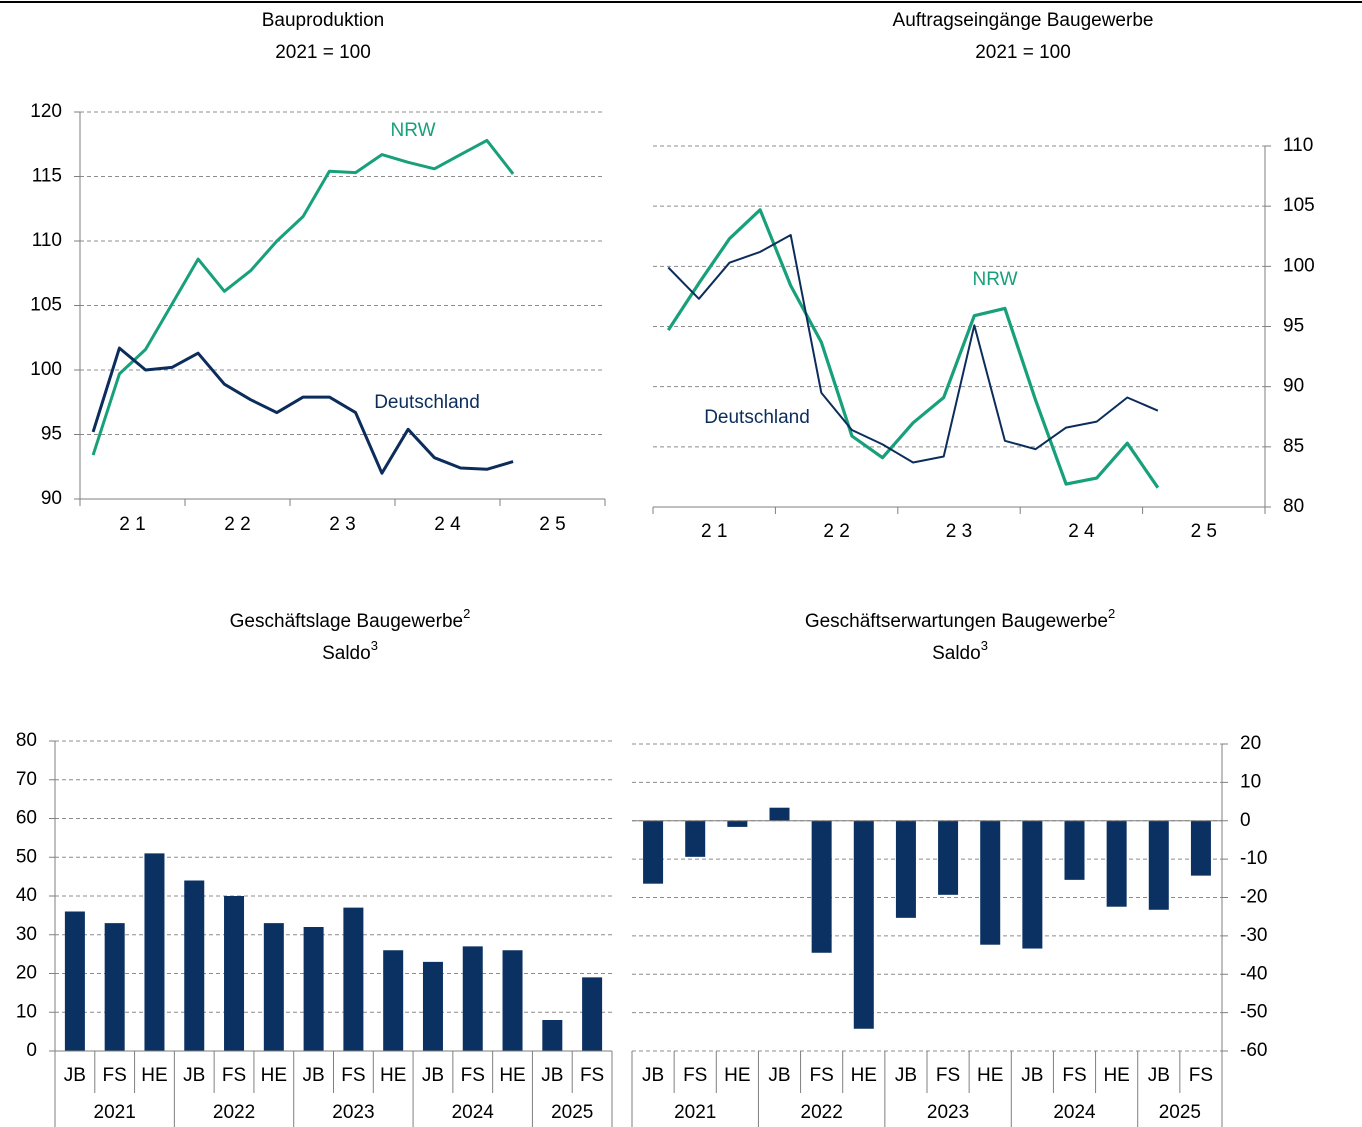 The width and height of the screenshot is (1362, 1127). I want to click on x-group-label: 2025, so click(572, 1112).